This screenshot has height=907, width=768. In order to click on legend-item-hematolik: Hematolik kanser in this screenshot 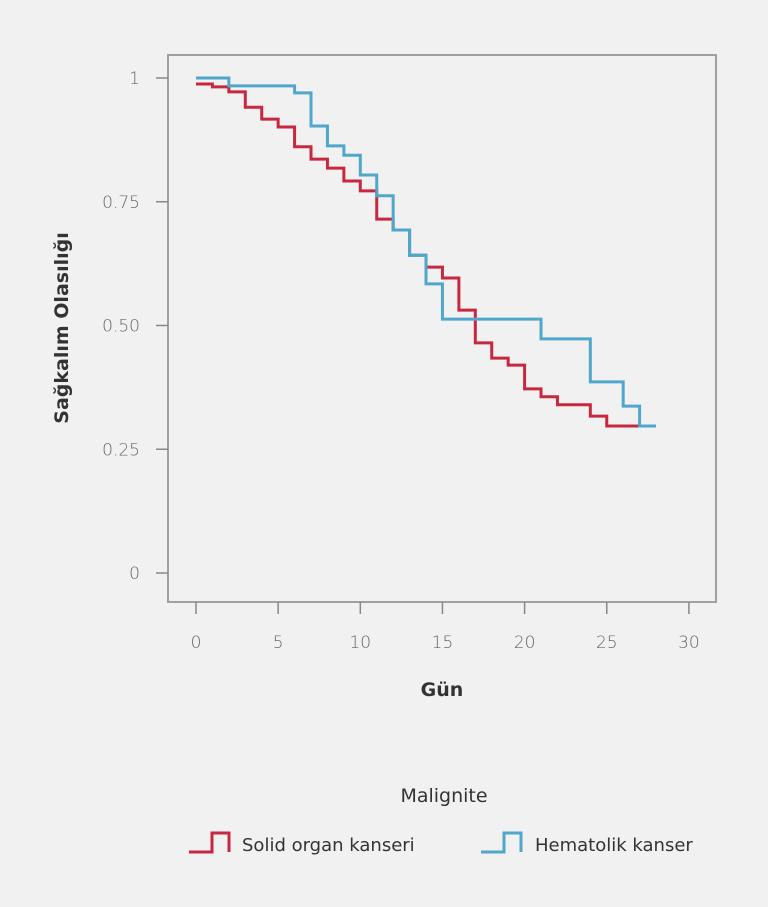, I will do `click(587, 843)`.